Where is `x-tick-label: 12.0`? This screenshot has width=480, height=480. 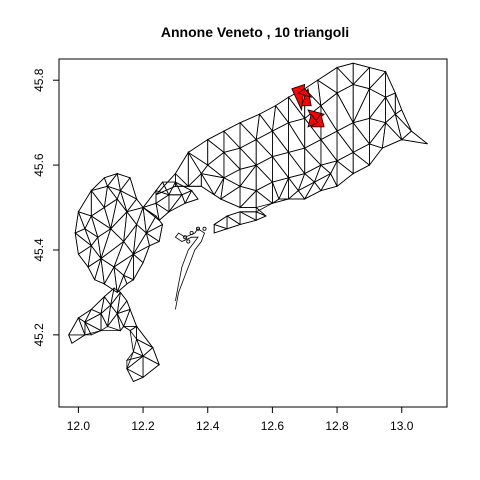 x-tick-label: 12.0 is located at coordinates (79, 426).